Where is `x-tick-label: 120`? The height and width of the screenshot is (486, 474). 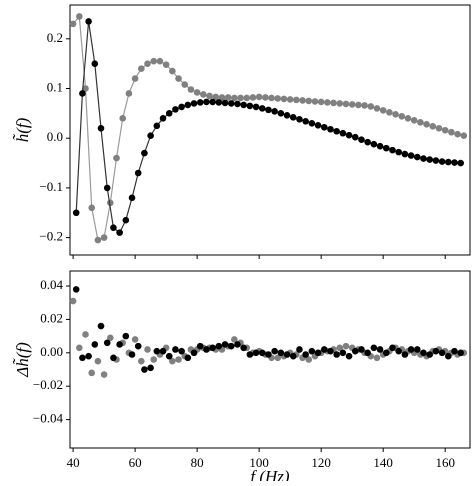 x-tick-label: 120 is located at coordinates (321, 462).